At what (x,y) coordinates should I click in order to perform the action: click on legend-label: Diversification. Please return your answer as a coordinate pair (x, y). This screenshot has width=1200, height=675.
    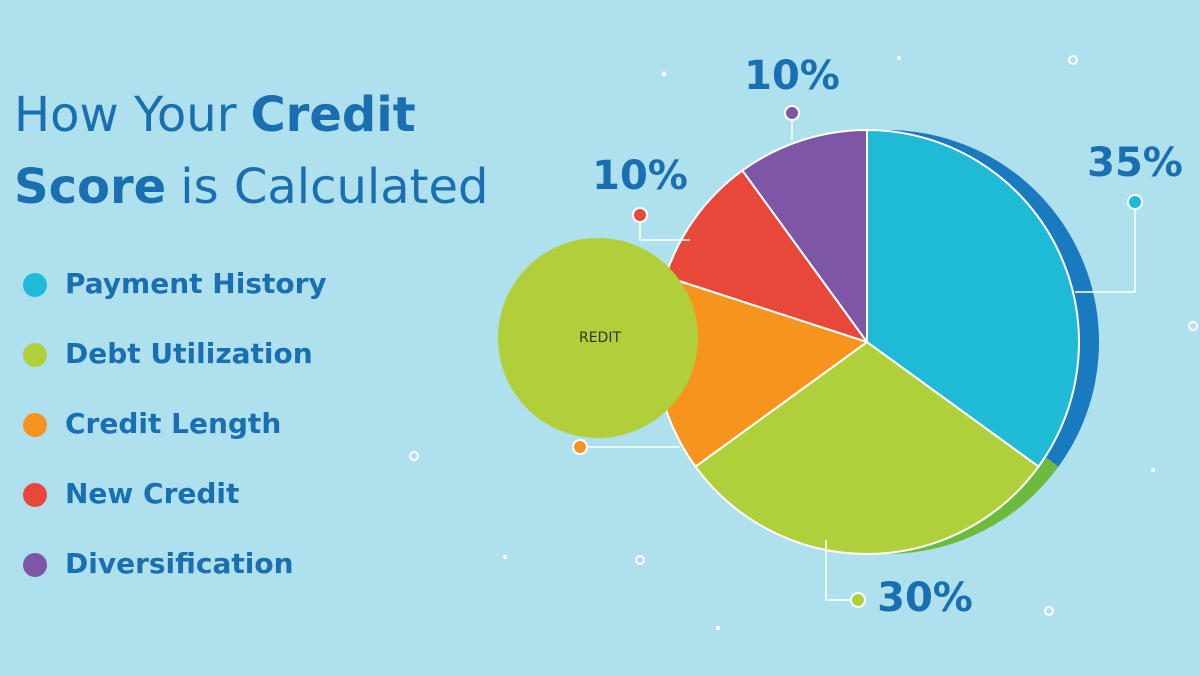
    Looking at the image, I should click on (179, 563).